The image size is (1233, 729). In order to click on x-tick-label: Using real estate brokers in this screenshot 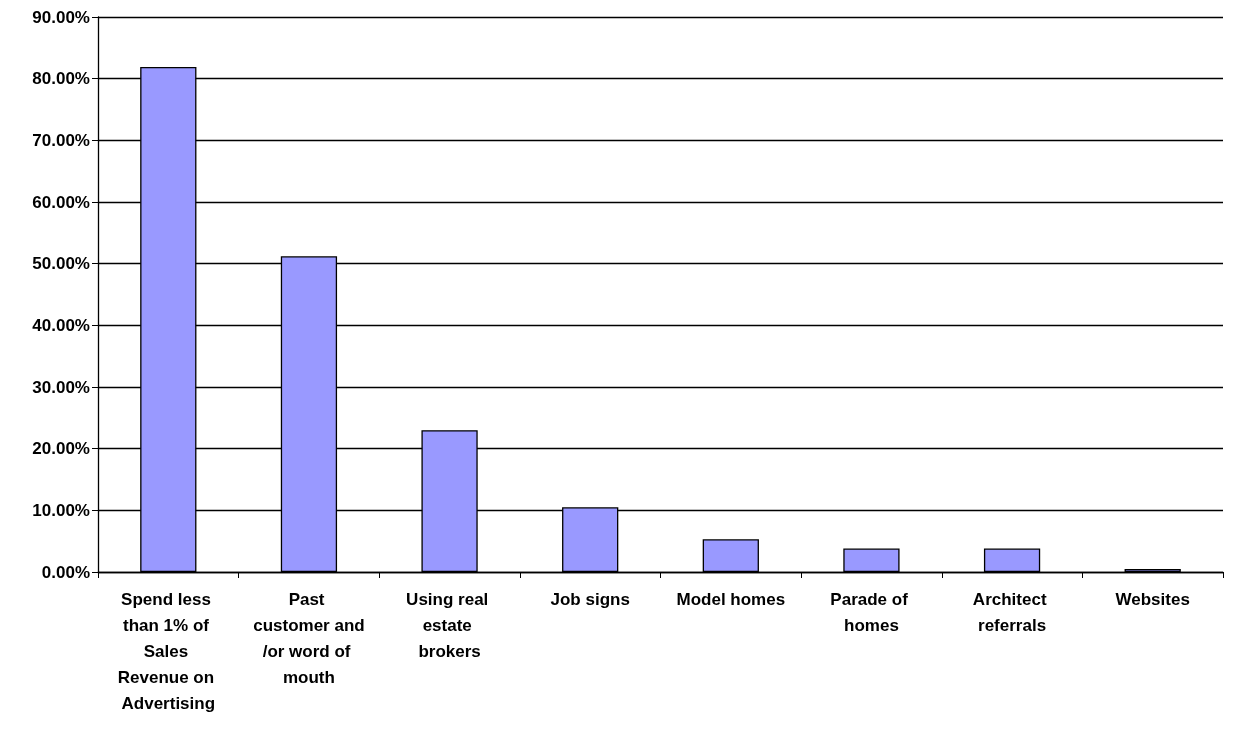, I will do `click(450, 625)`.